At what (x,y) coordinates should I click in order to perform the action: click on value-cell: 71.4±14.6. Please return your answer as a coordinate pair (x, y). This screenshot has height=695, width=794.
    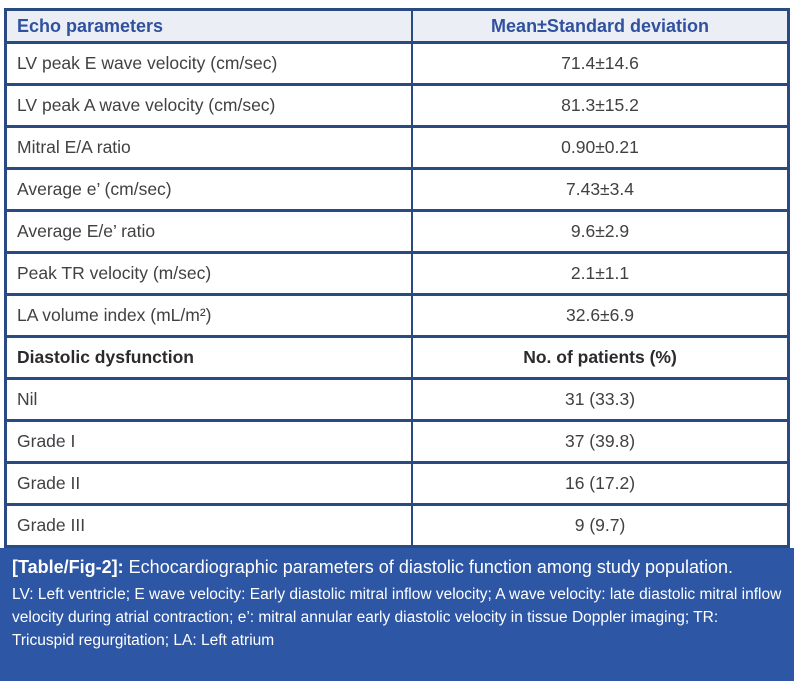
    Looking at the image, I should click on (600, 63).